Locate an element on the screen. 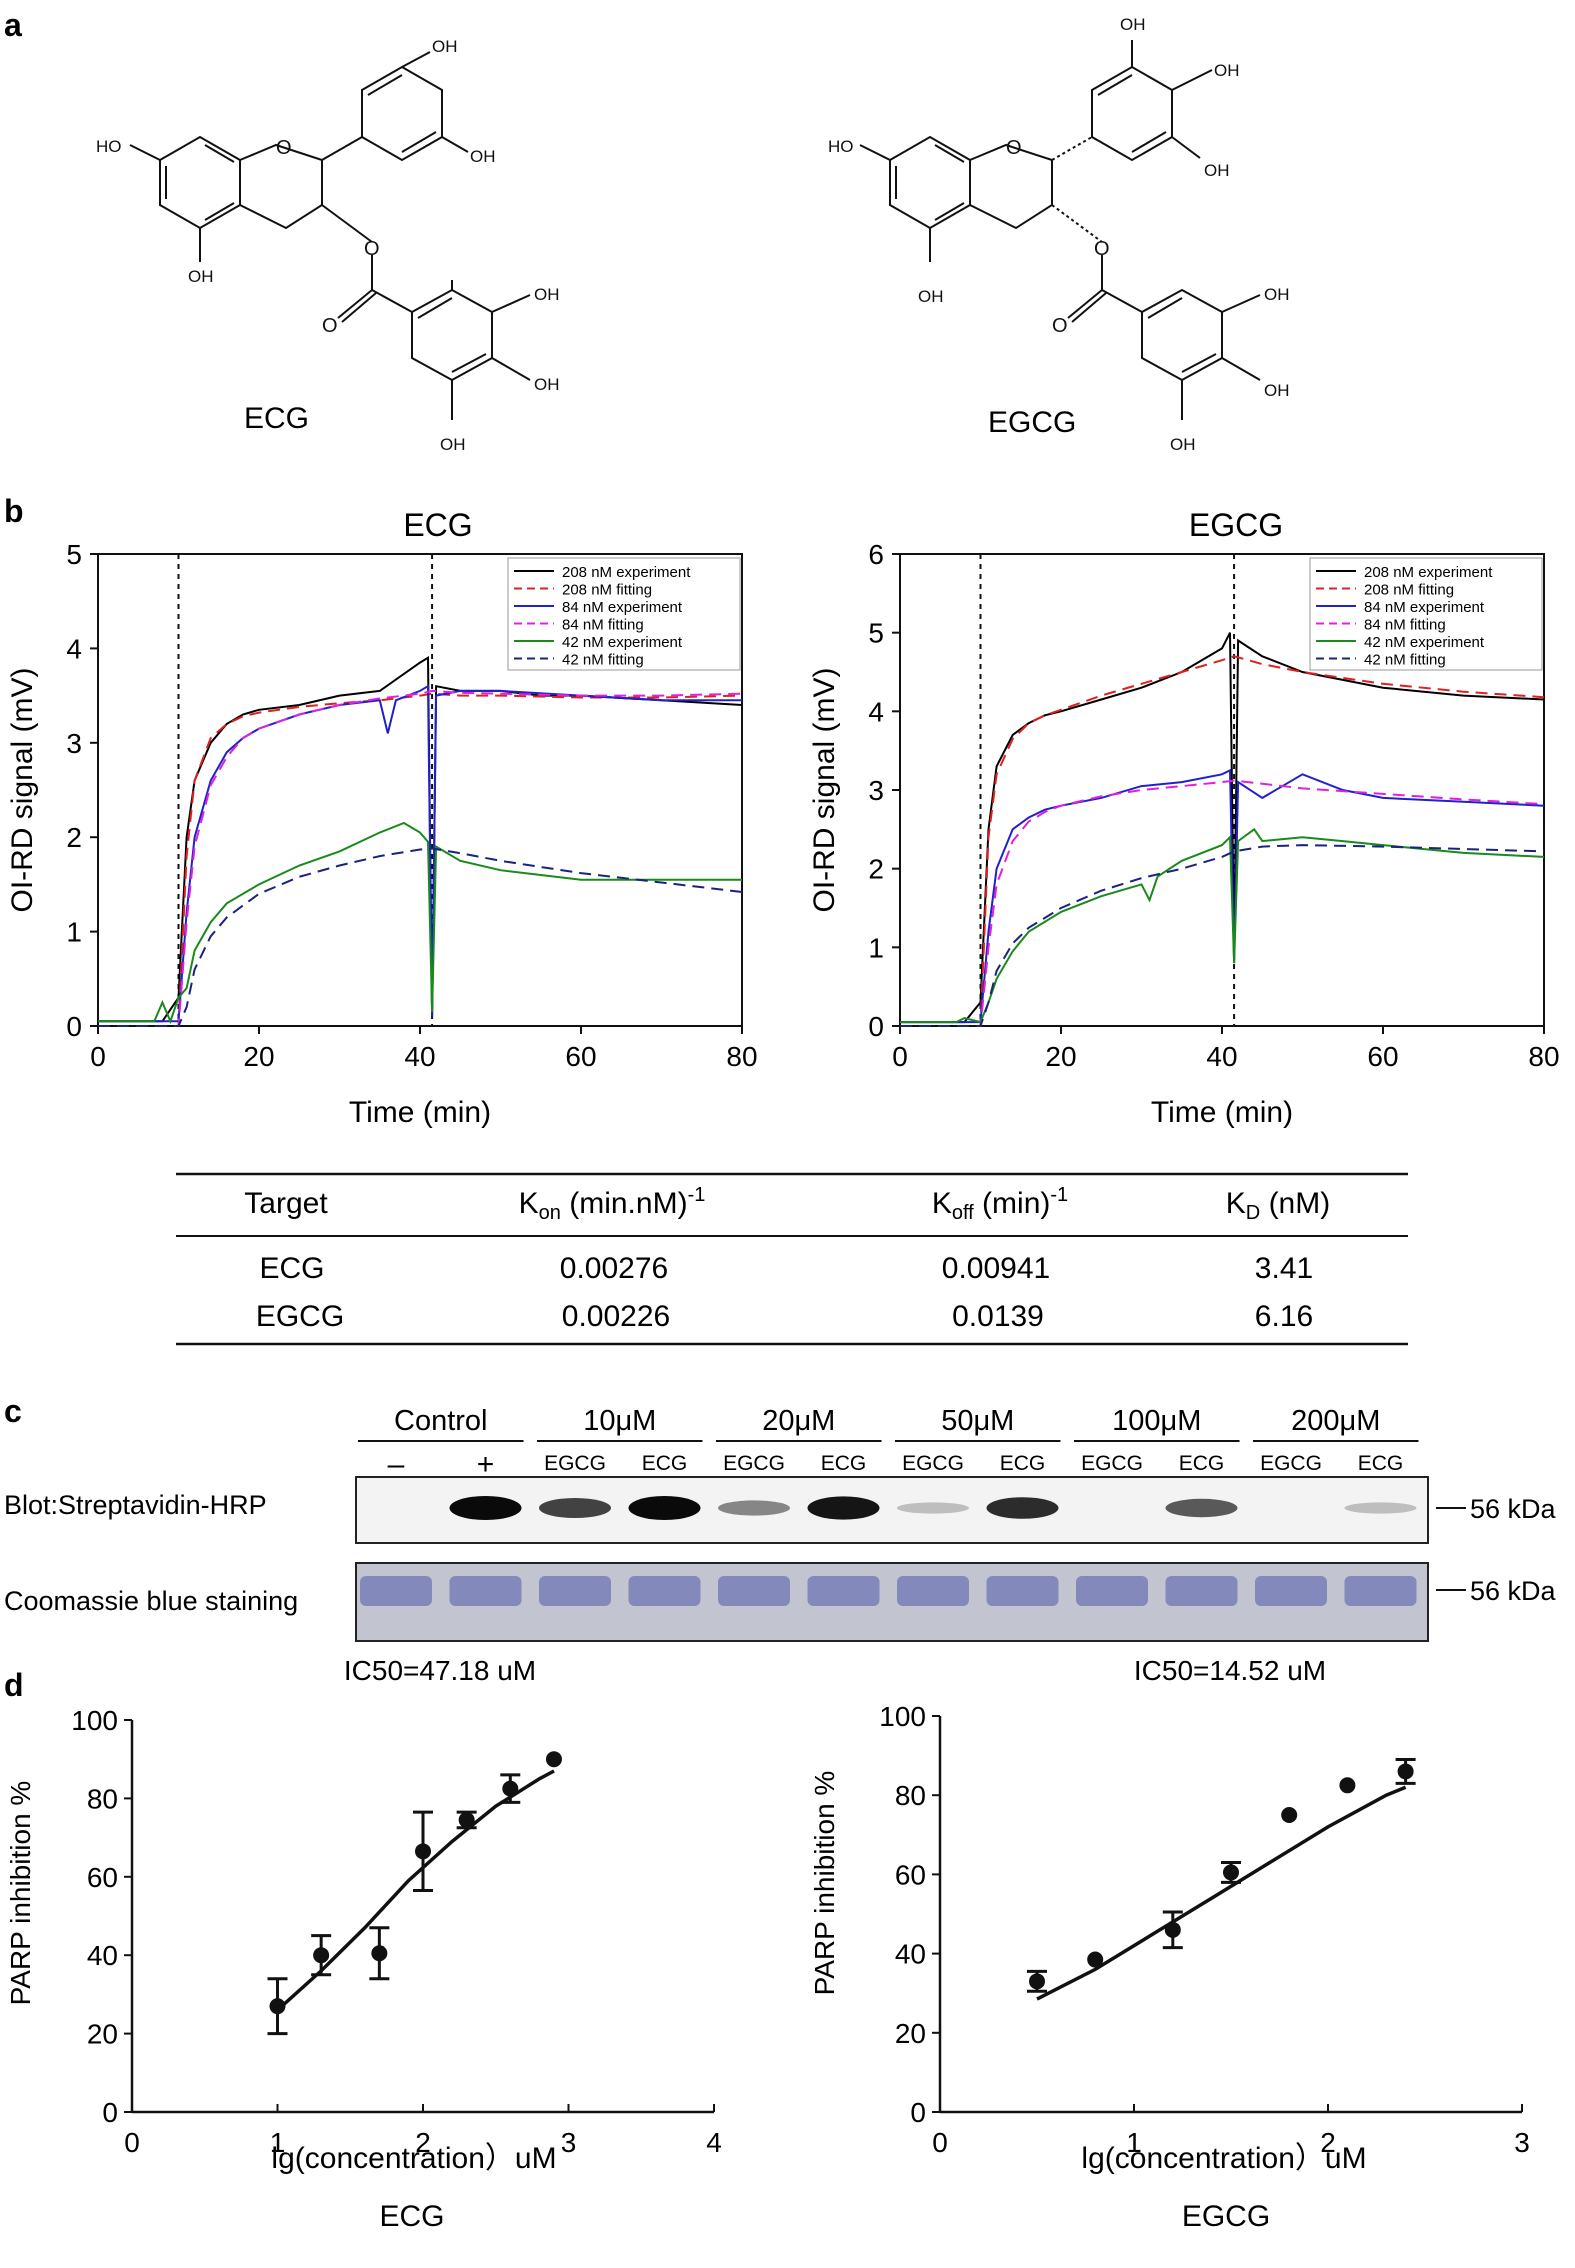  egcg-structure is located at coordinates (1060, 230).